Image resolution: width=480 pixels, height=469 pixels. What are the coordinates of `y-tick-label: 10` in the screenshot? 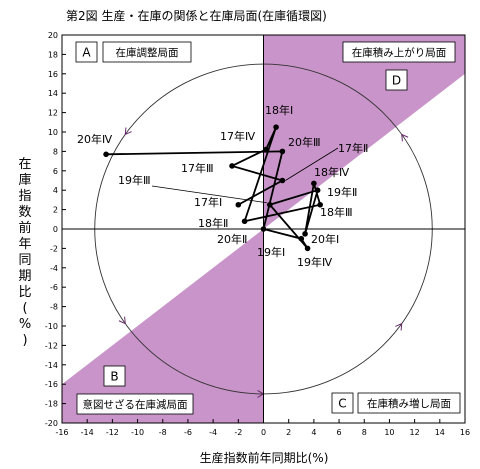 It's located at (53, 132).